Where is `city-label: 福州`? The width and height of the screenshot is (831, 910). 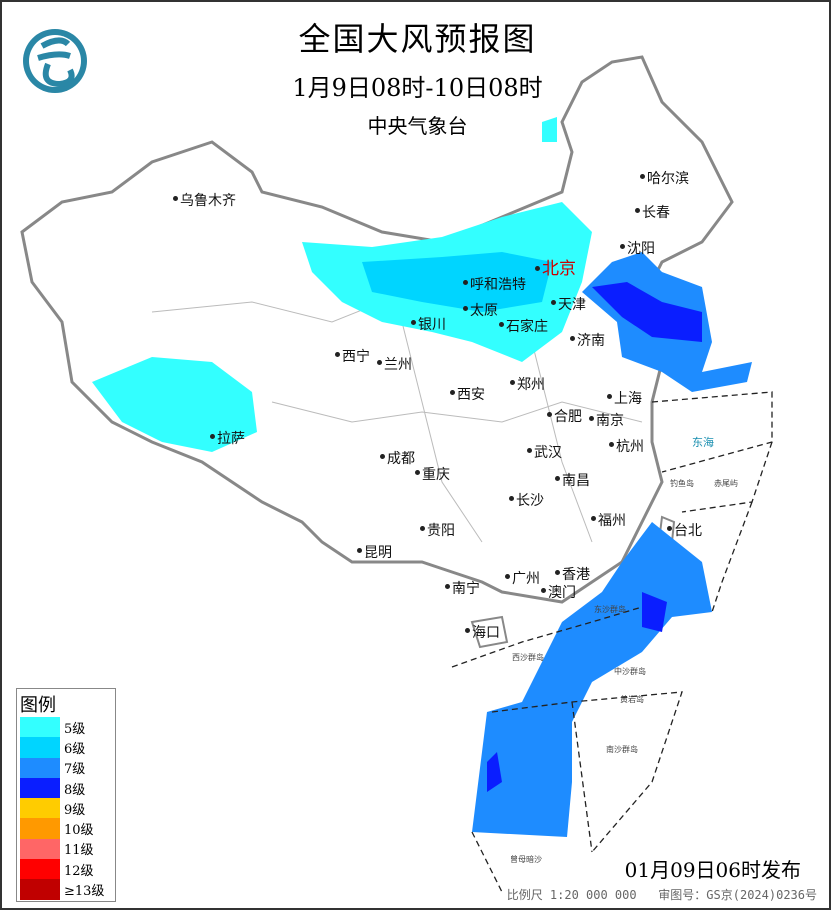
city-label: 福州 is located at coordinates (612, 521).